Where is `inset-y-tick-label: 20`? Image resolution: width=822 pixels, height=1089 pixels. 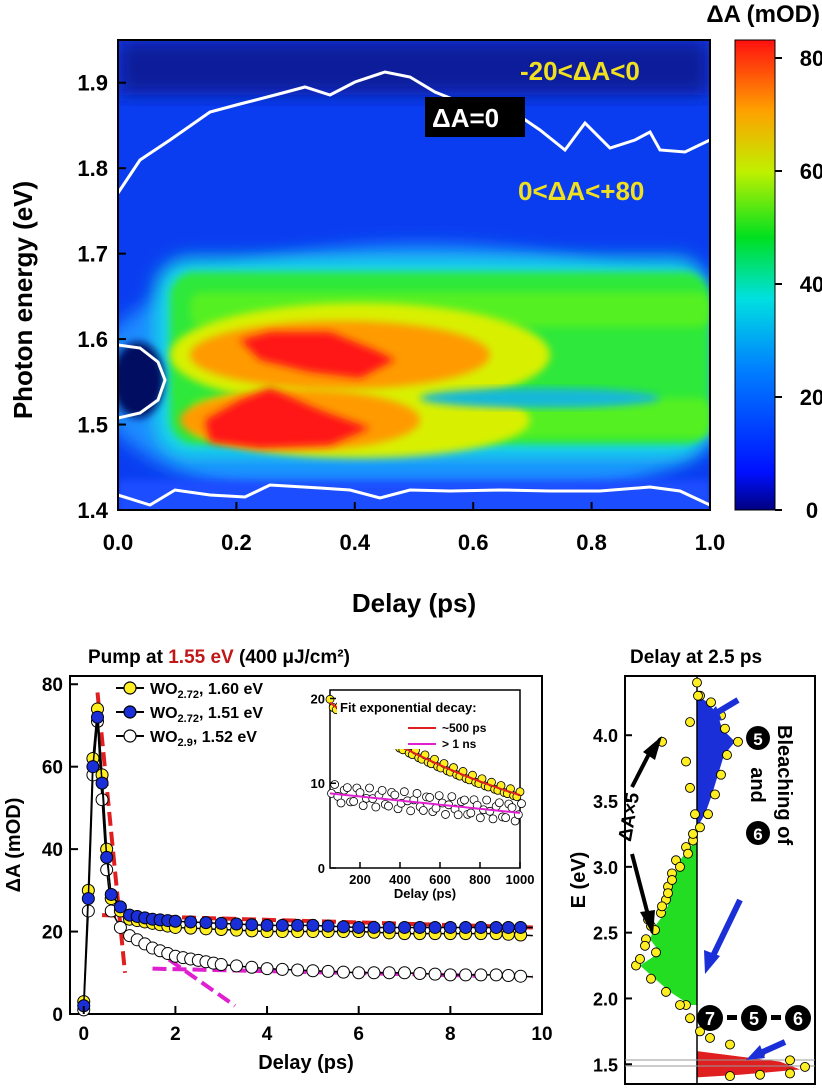
inset-y-tick-label: 20 is located at coordinates (318, 698).